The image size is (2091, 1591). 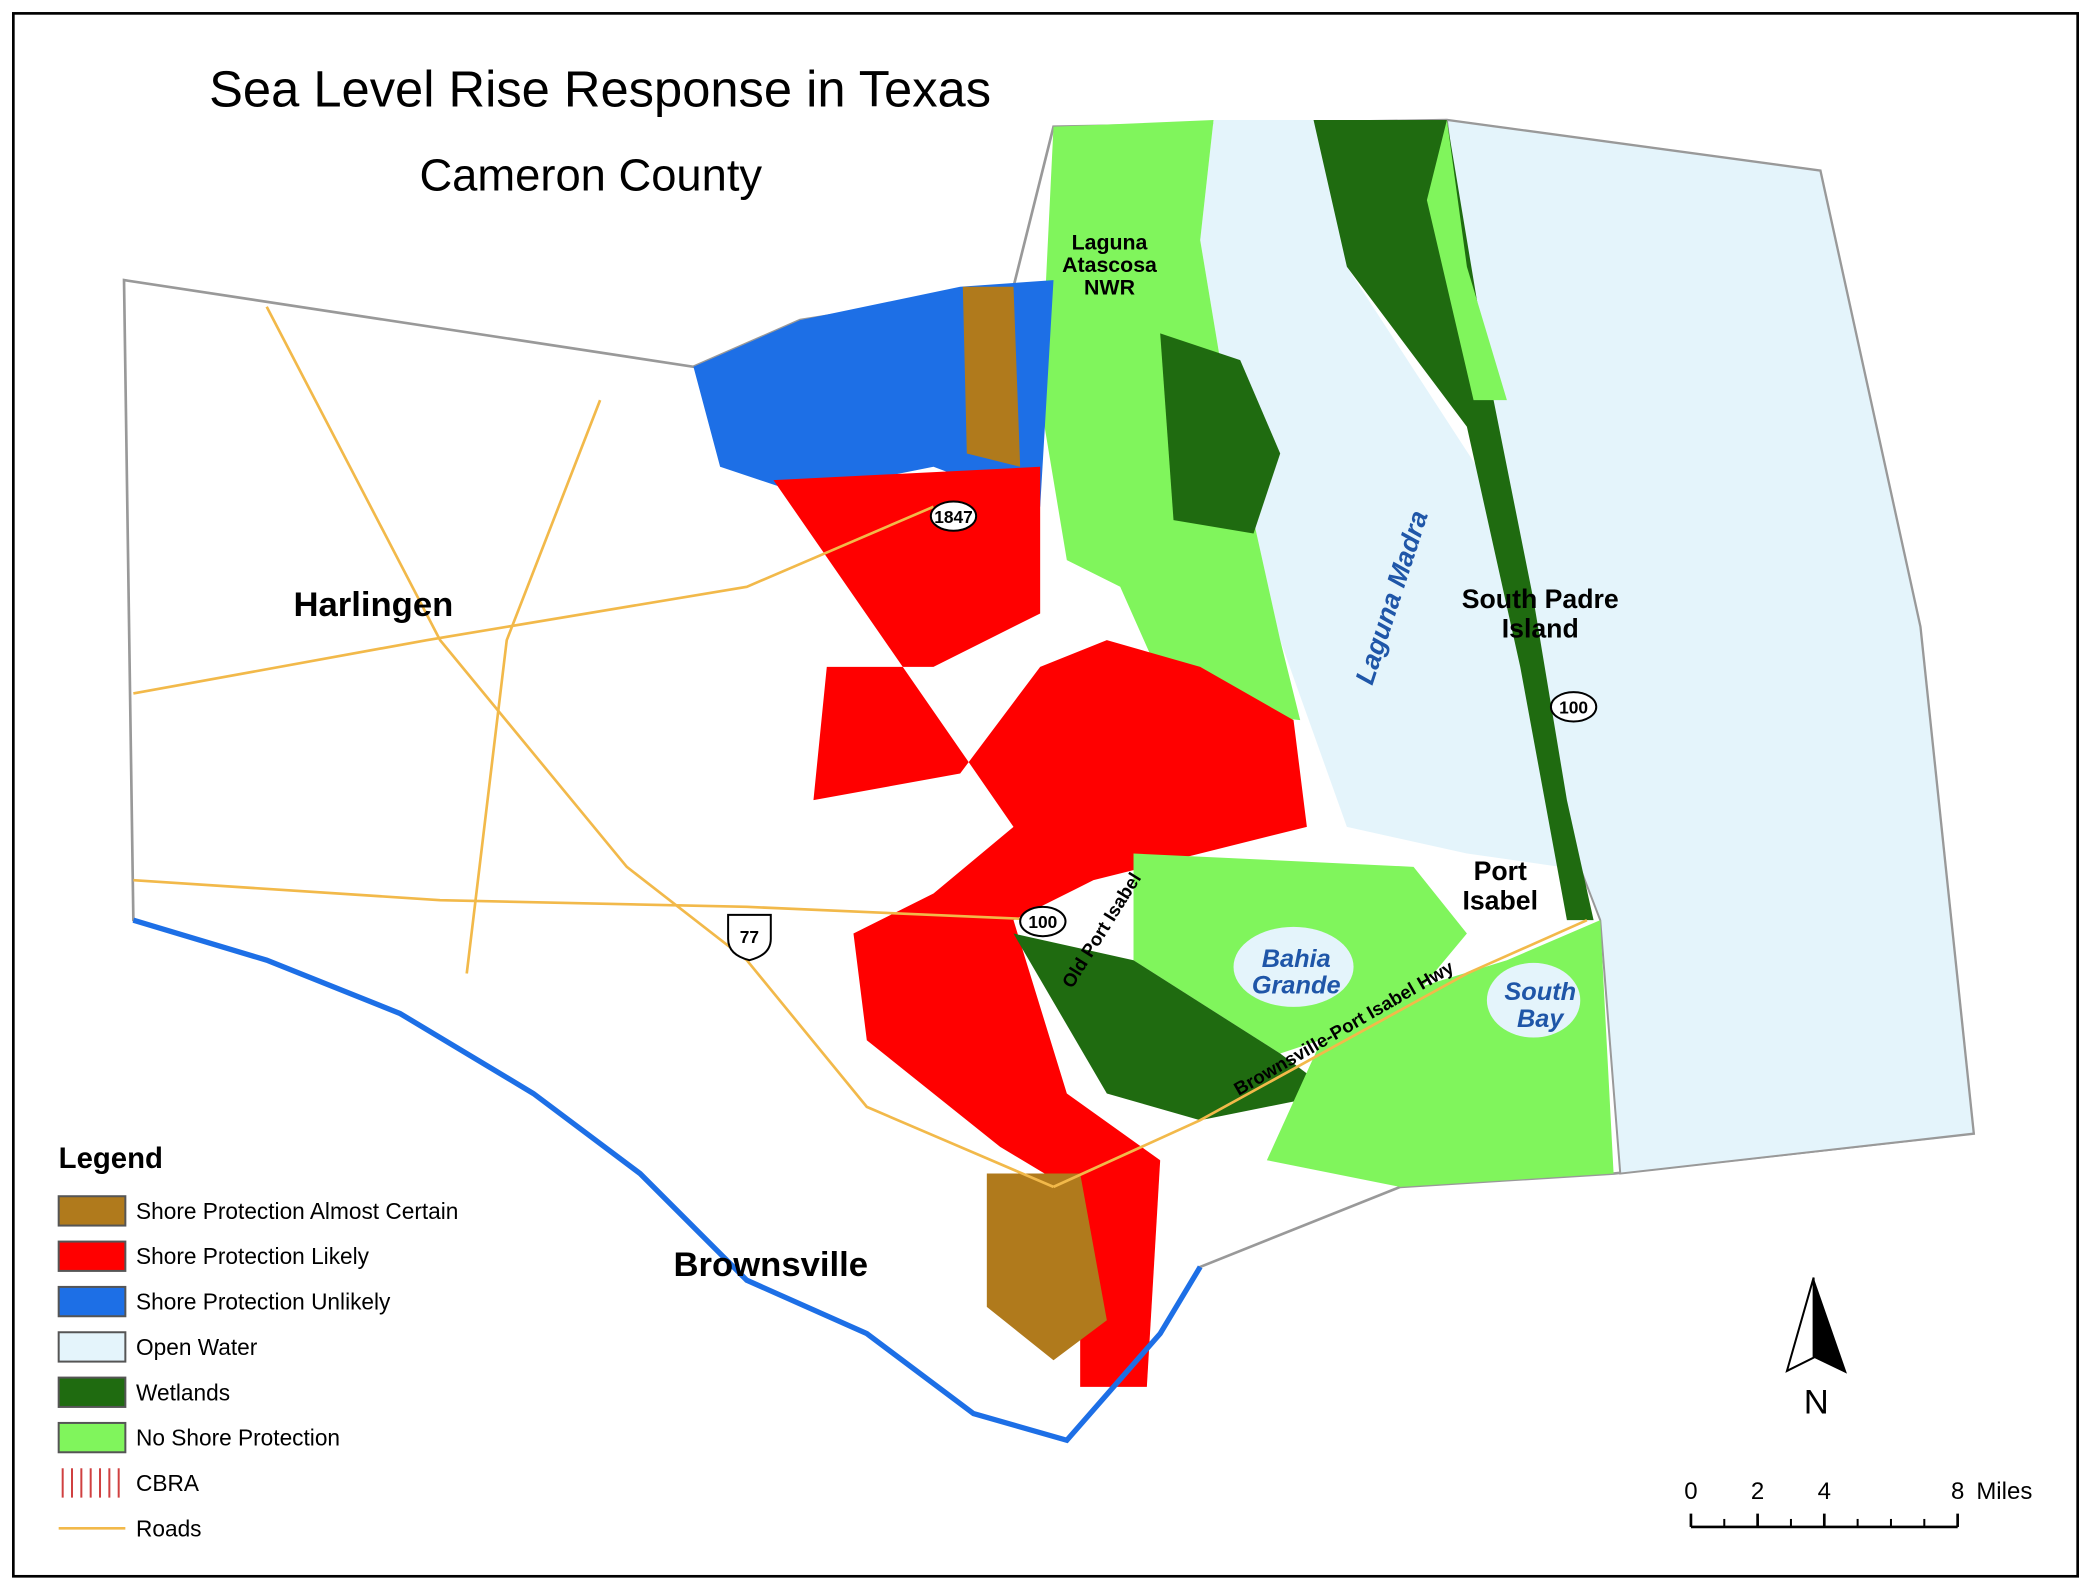 I want to click on route-shields: 1847 100 100 77, so click(x=1162, y=731).